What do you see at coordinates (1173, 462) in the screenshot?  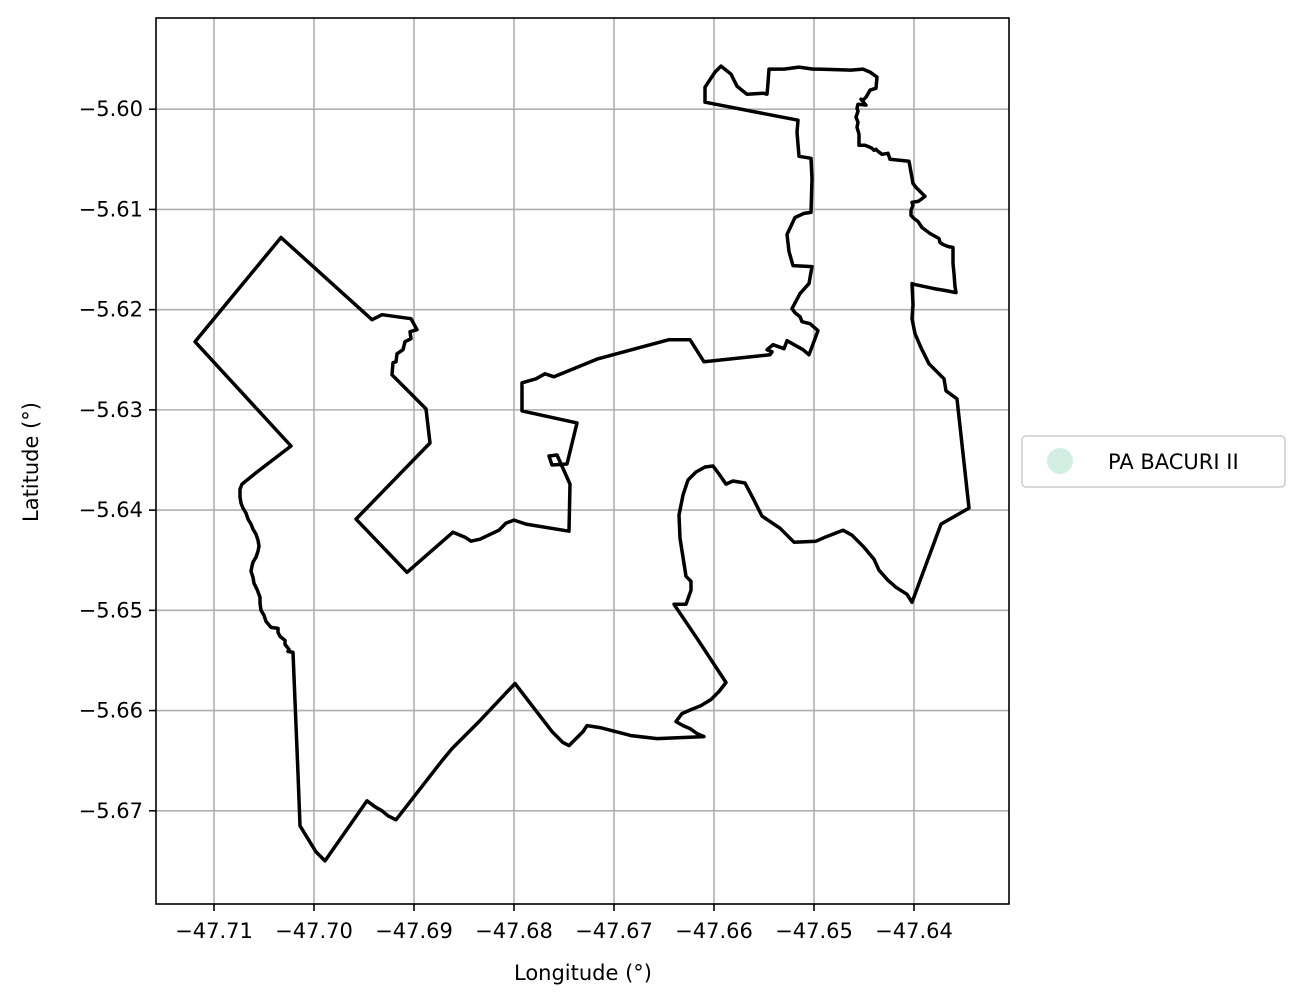 I see `legend-entry-pa-bacuri-ii: PA BACURI II` at bounding box center [1173, 462].